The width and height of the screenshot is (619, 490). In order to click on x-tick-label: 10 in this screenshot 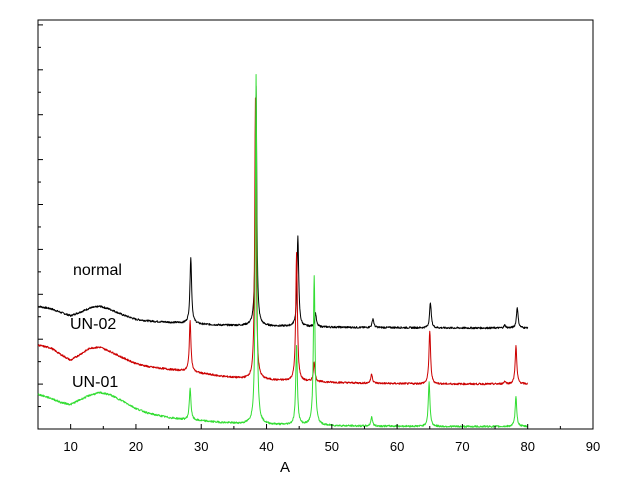, I will do `click(70, 446)`.